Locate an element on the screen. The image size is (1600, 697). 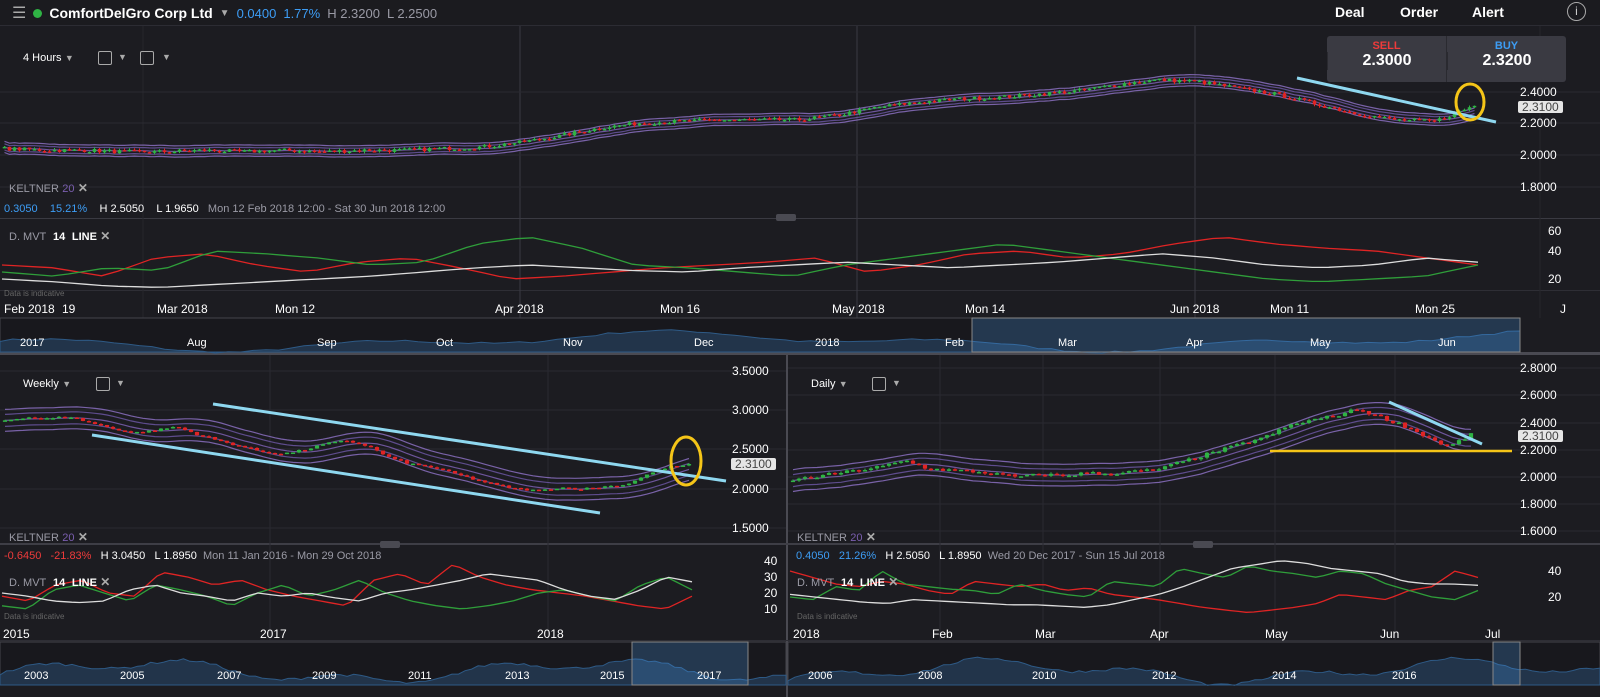
channel-upper-line is located at coordinates (469, 442).